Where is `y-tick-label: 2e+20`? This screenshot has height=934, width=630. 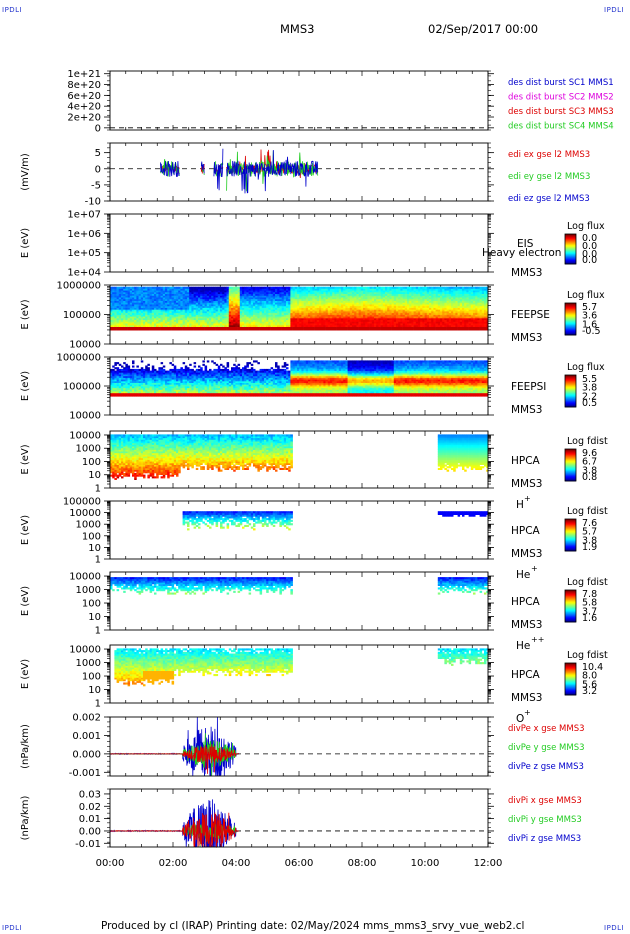
y-tick-label: 2e+20 is located at coordinates (84, 118).